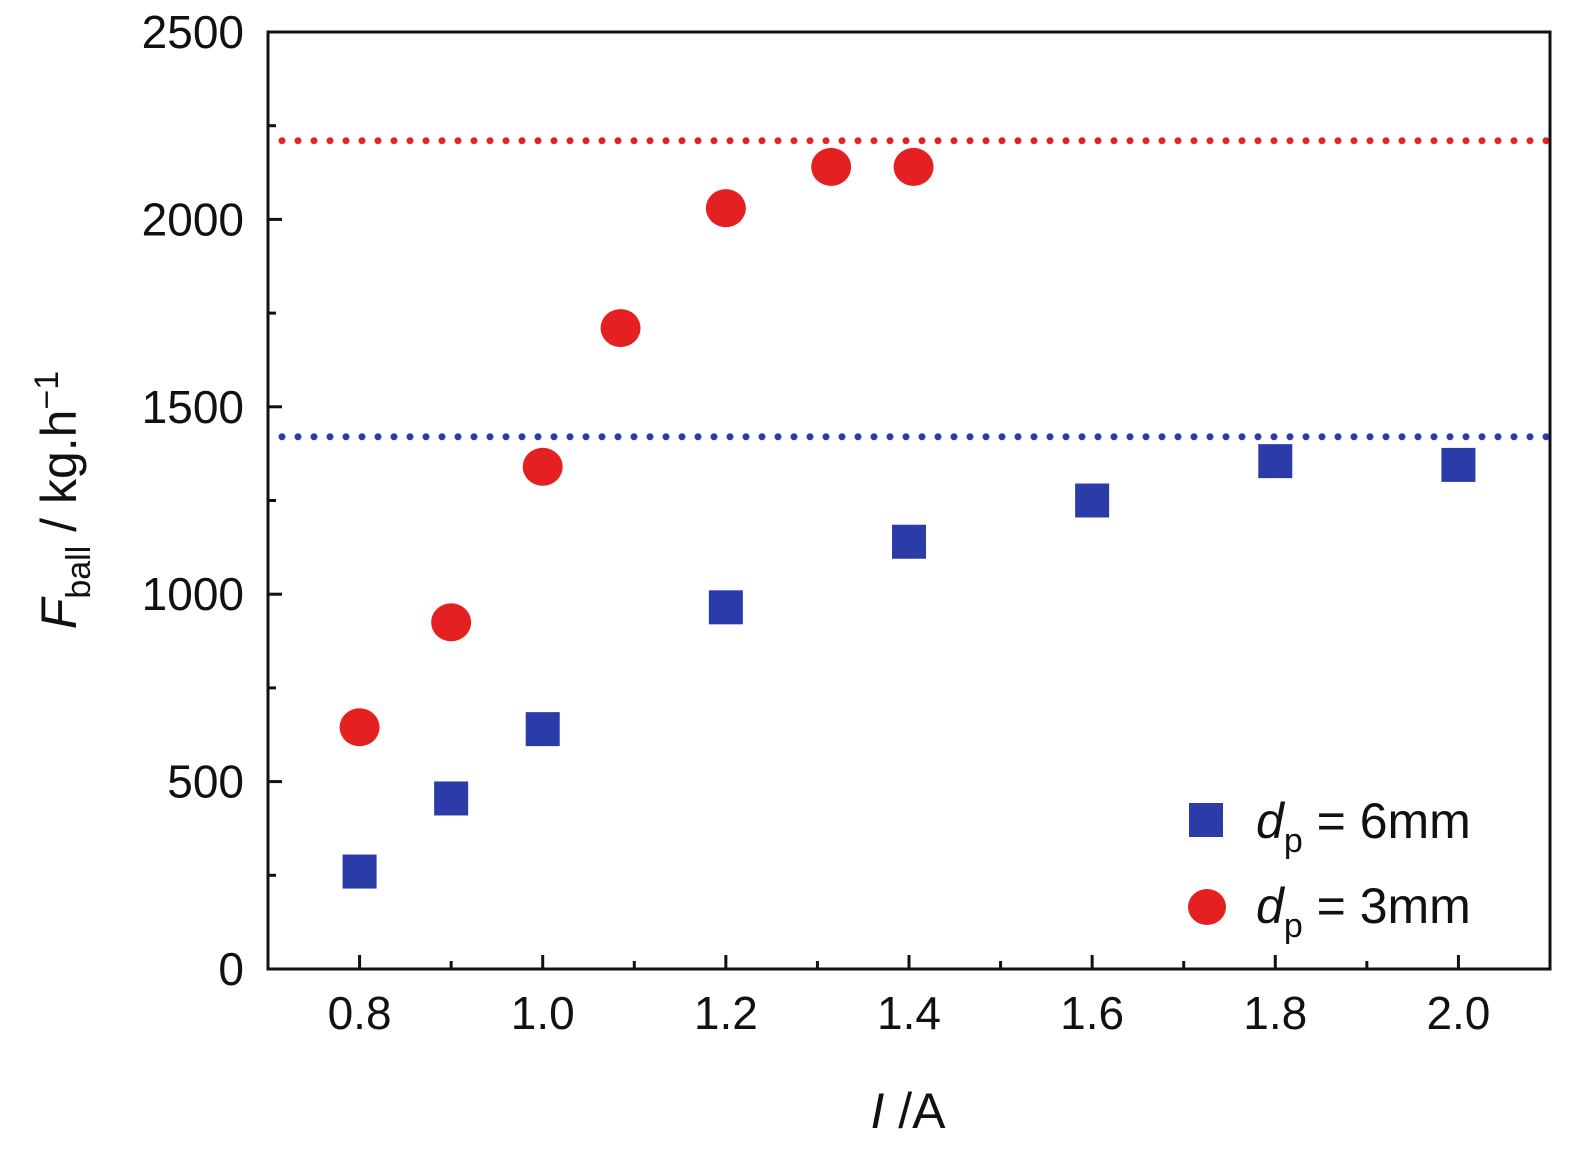  Describe the element at coordinates (231, 969) in the screenshot. I see `y-tick-label: 0` at that location.